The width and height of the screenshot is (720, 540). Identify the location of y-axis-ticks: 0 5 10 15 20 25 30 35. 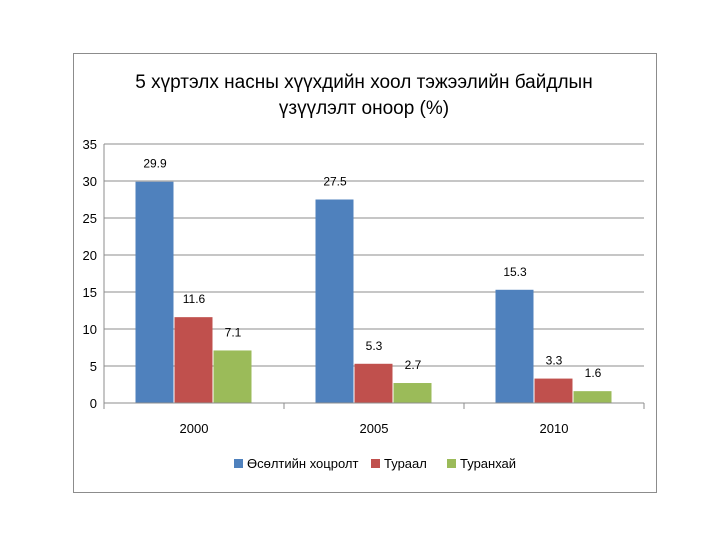
(90, 274).